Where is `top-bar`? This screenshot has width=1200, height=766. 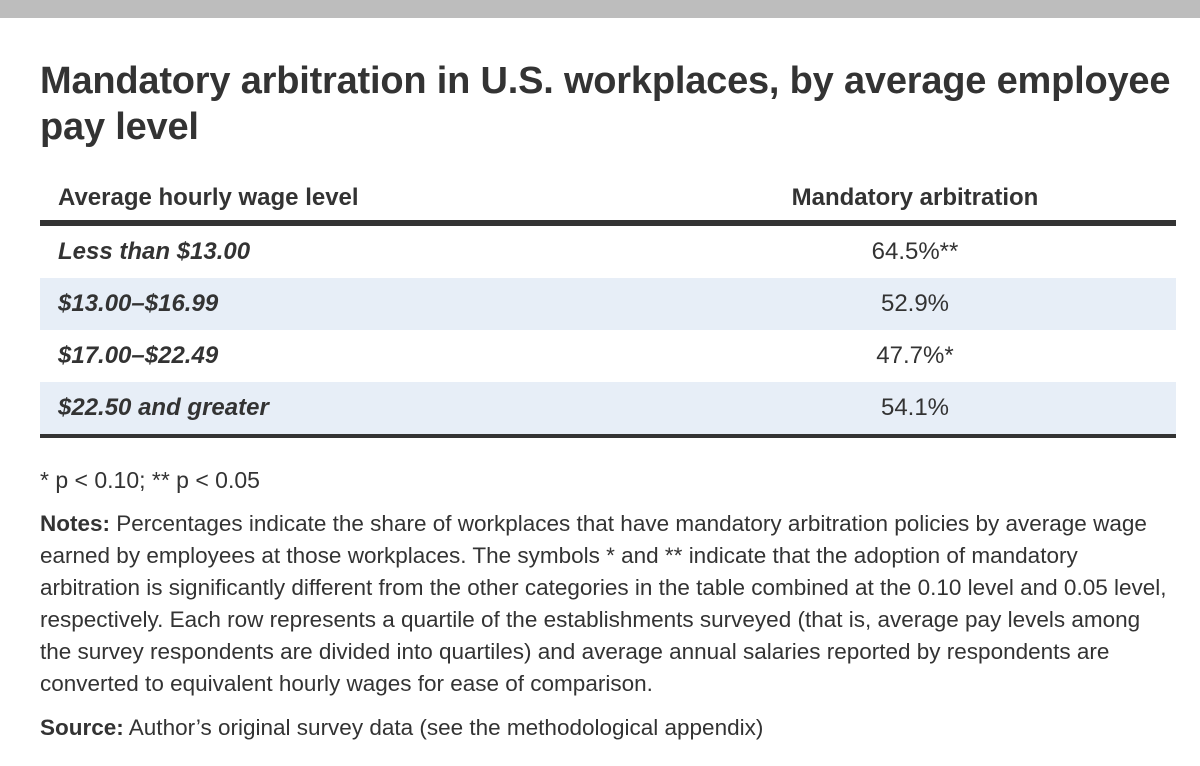
top-bar is located at coordinates (600, 9).